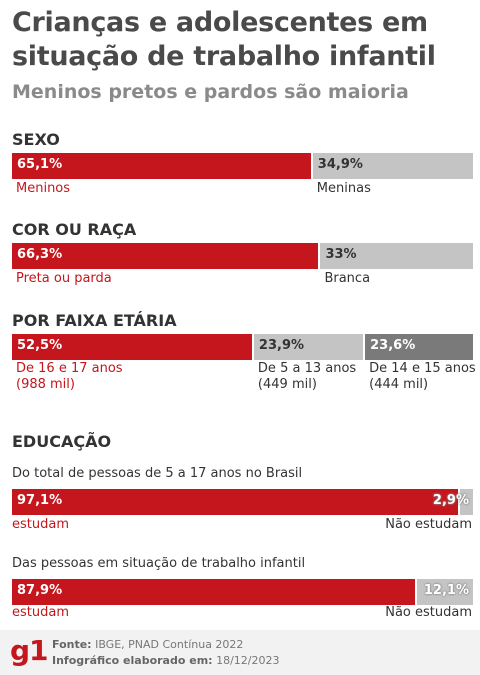  What do you see at coordinates (307, 368) in the screenshot?
I see `caption-5-13-name: De 5 a 13 anos` at bounding box center [307, 368].